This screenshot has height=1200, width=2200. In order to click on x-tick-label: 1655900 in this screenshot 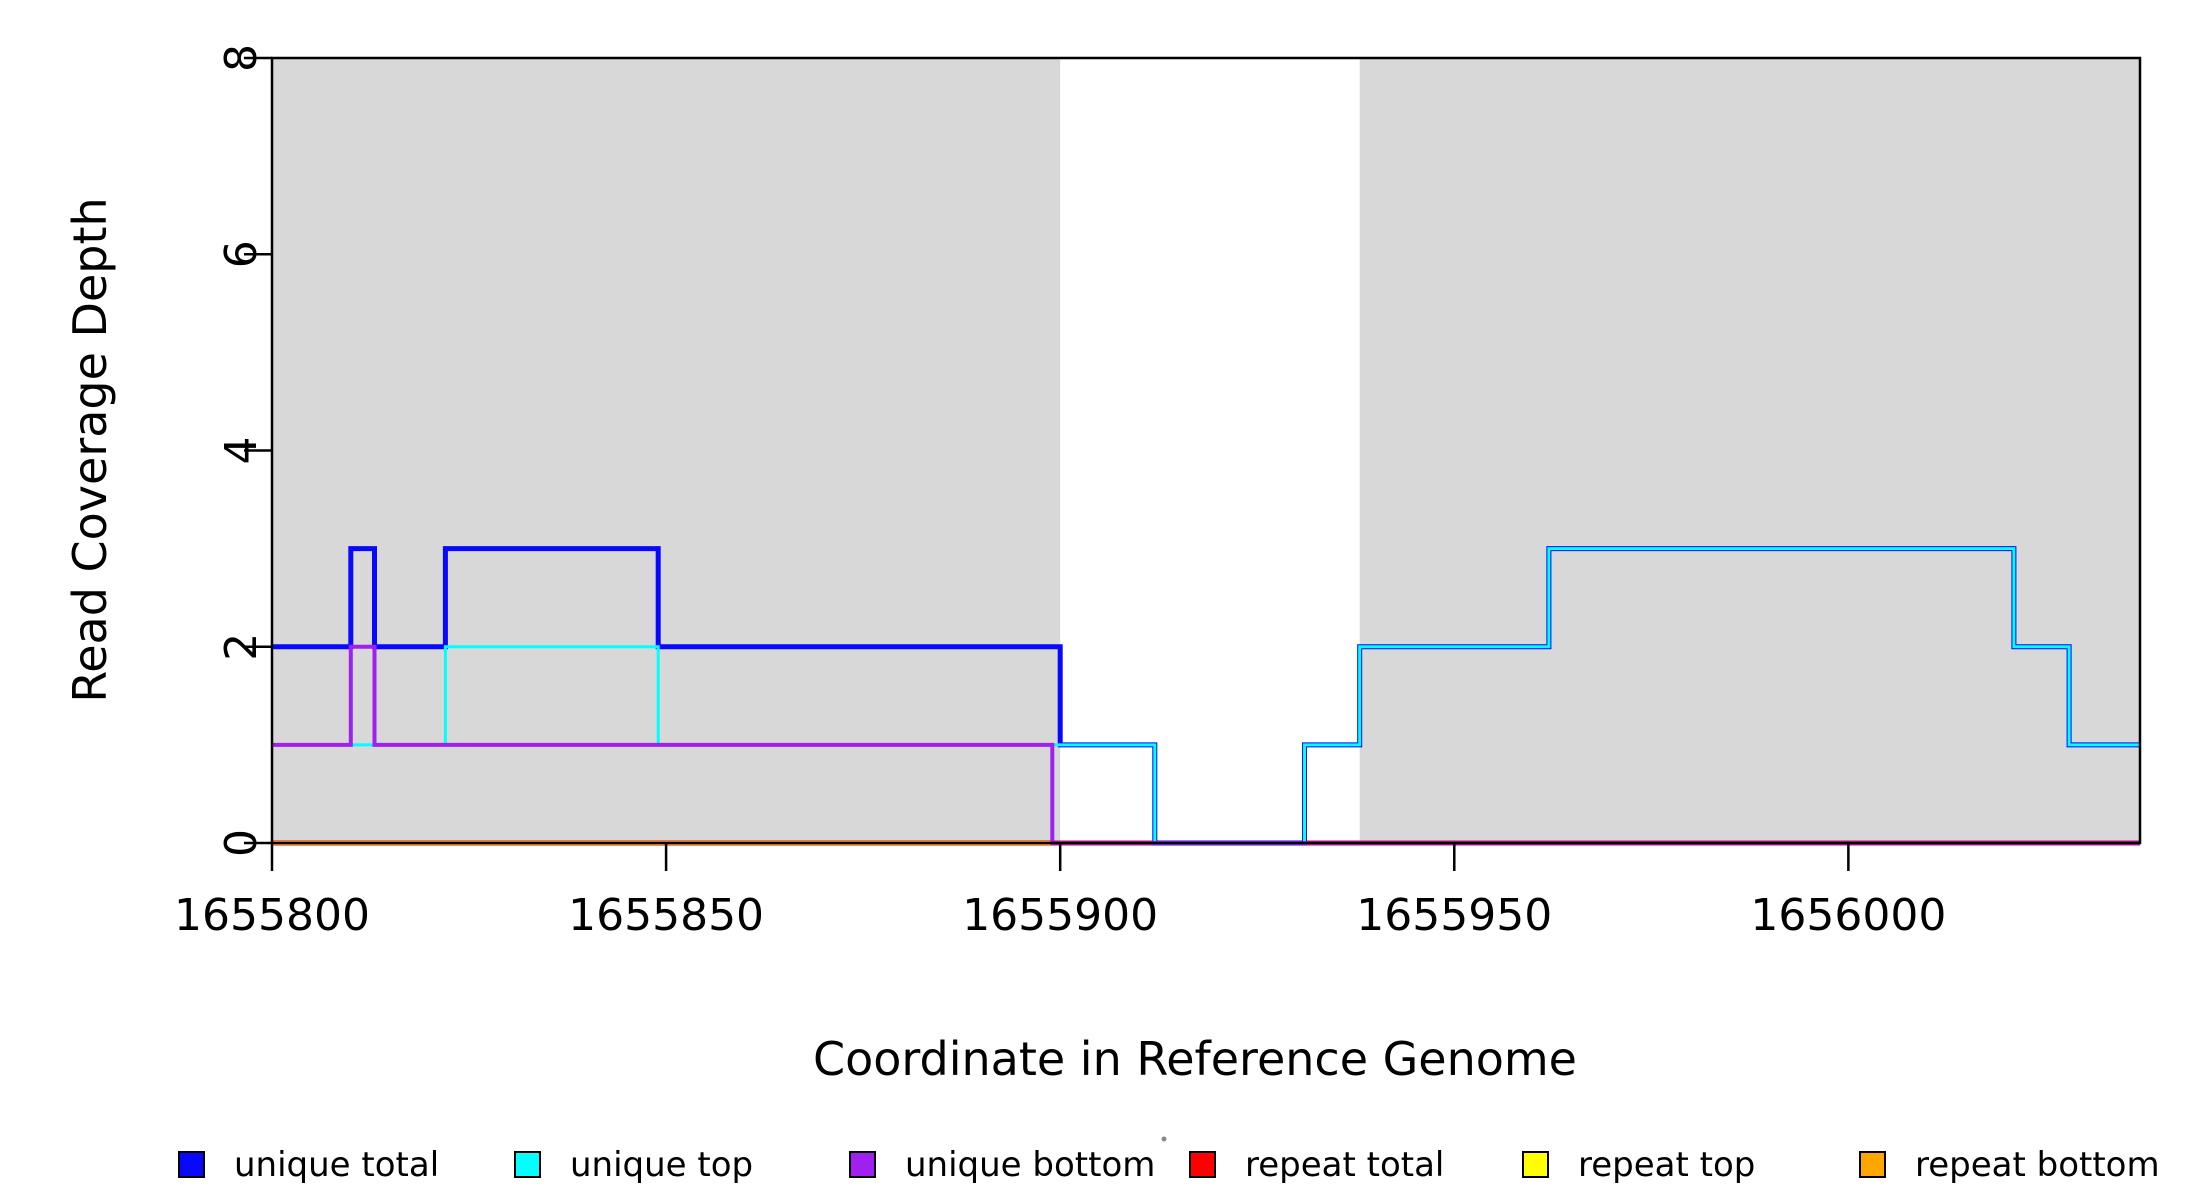, I will do `click(1060, 915)`.